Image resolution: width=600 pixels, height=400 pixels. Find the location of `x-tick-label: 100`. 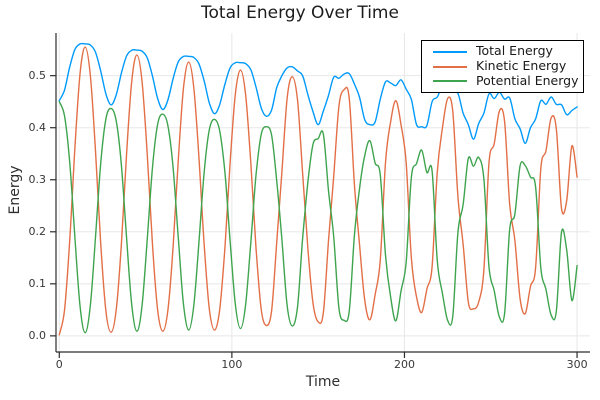

x-tick-label: 100 is located at coordinates (232, 364).